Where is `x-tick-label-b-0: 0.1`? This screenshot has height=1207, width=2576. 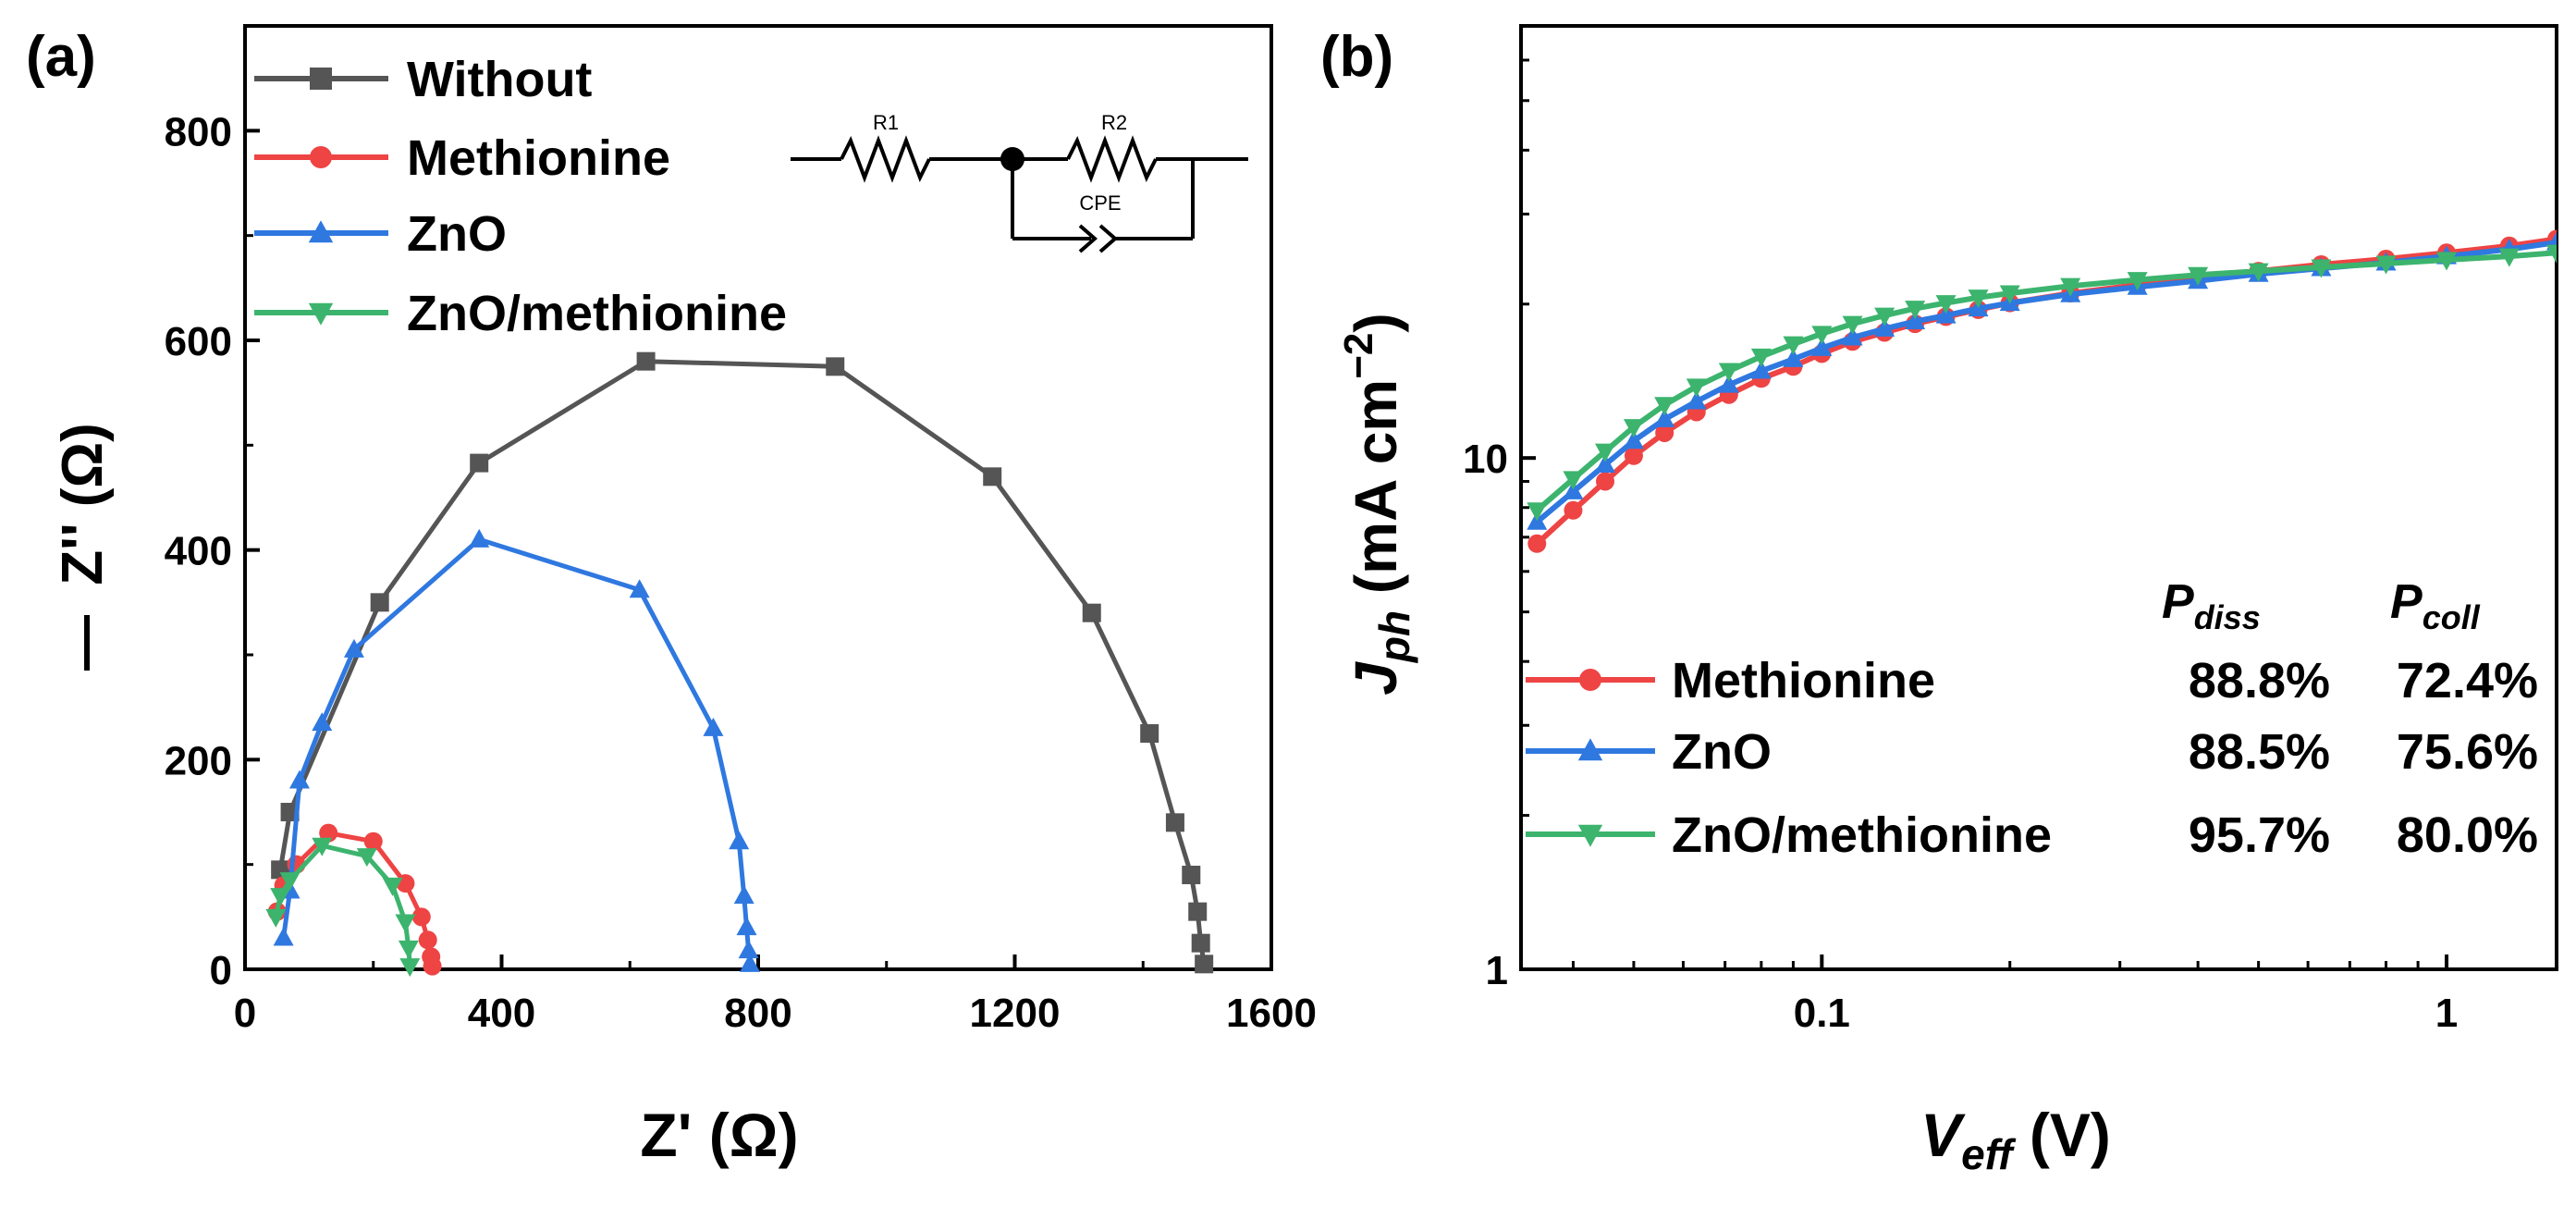 x-tick-label-b-0: 0.1 is located at coordinates (1822, 1013).